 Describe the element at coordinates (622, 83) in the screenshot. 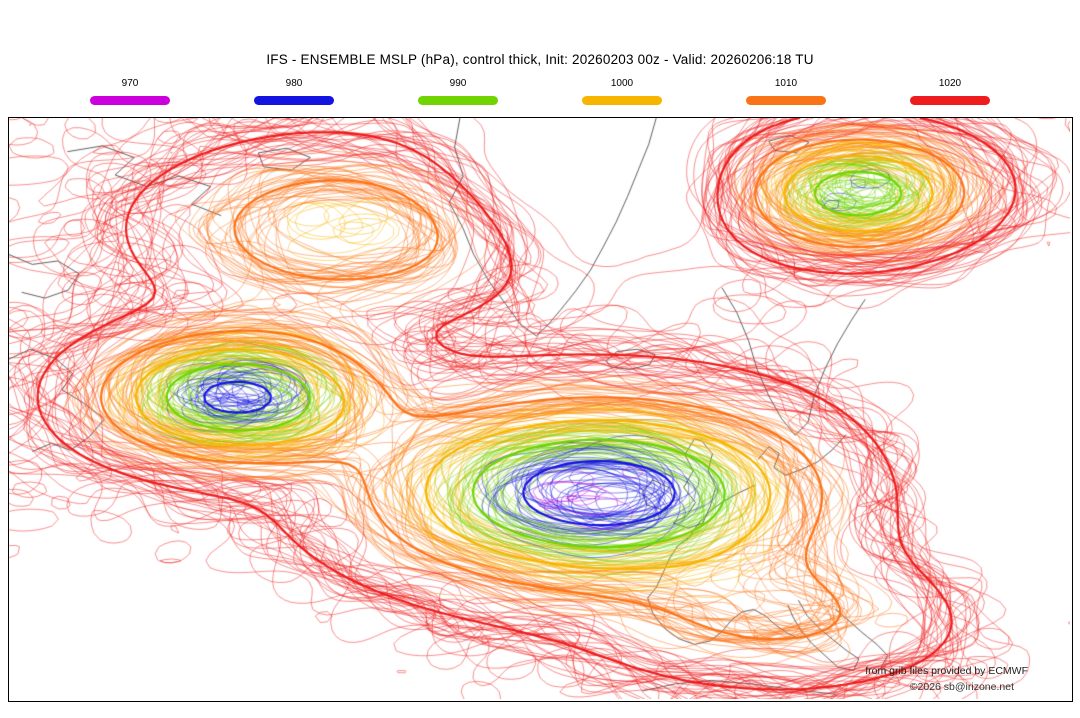

I see `legend-label: 1000` at that location.